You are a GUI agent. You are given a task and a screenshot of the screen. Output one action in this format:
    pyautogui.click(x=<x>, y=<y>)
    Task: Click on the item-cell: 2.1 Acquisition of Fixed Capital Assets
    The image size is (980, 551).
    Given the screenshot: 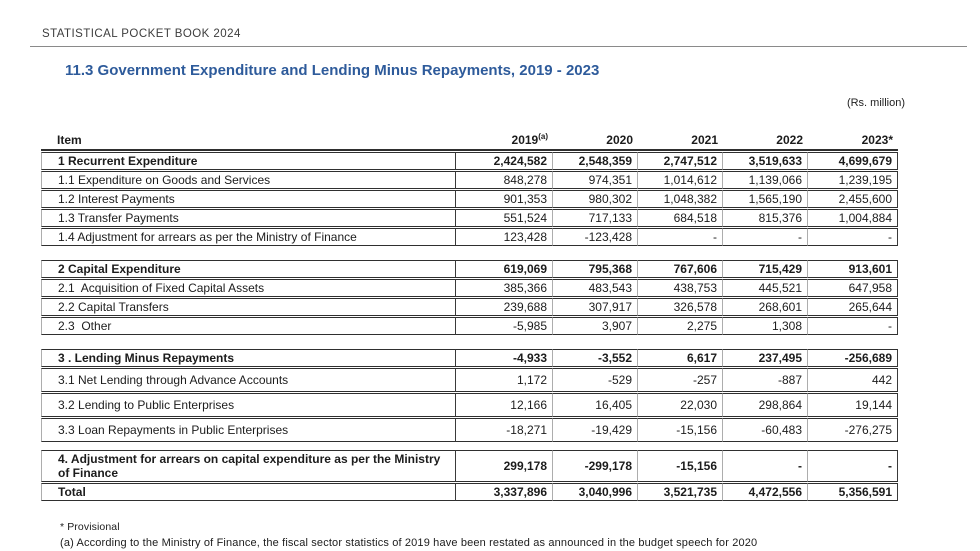 What is the action you would take?
    pyautogui.click(x=248, y=288)
    